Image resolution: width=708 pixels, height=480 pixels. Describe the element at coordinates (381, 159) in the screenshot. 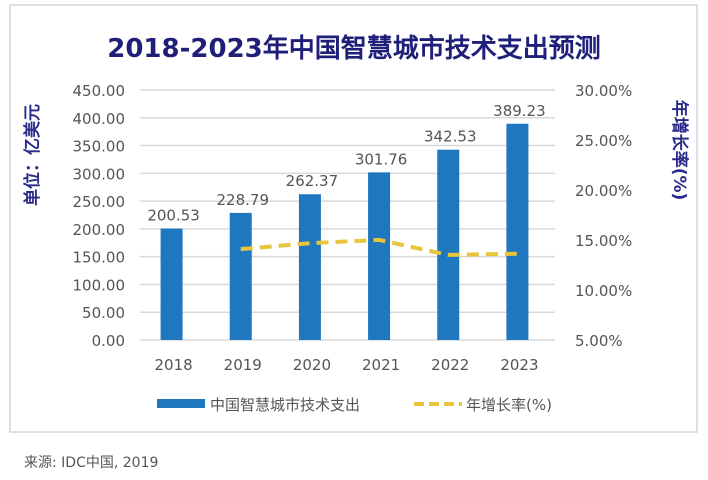

I see `data-label: 301.76` at that location.